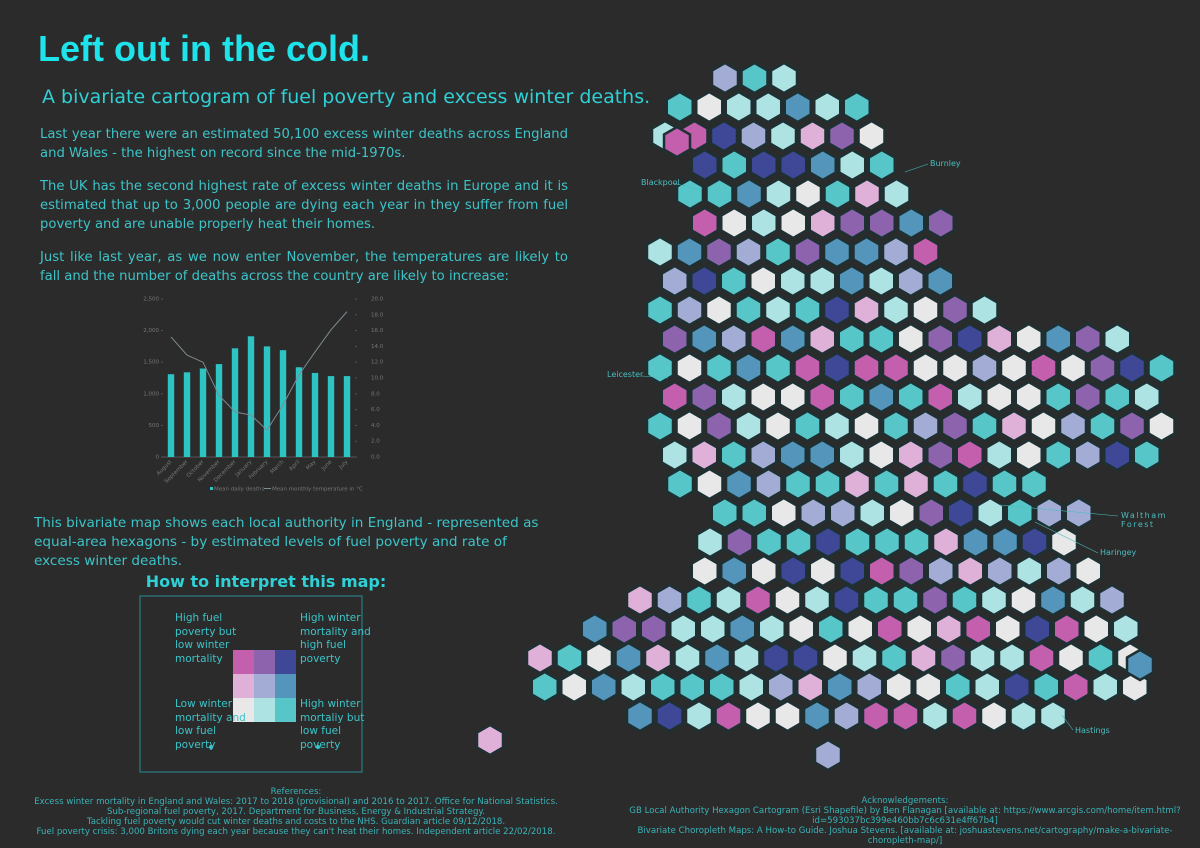 The image size is (1200, 848). Describe the element at coordinates (154, 426) in the screenshot. I see `y-tick-label: 500` at that location.